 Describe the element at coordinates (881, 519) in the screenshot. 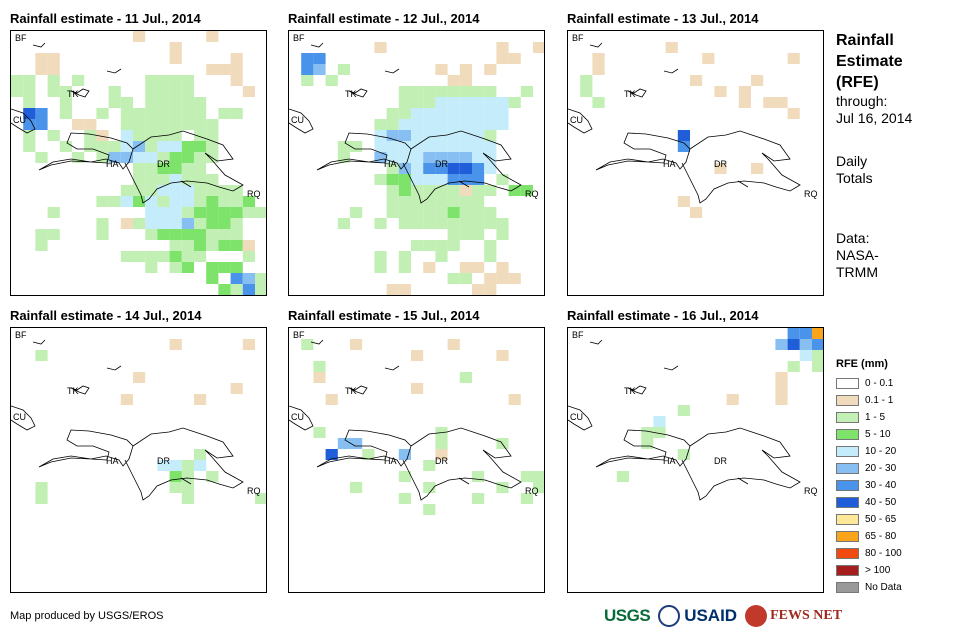

I see `legend-label: 50 - 65` at that location.